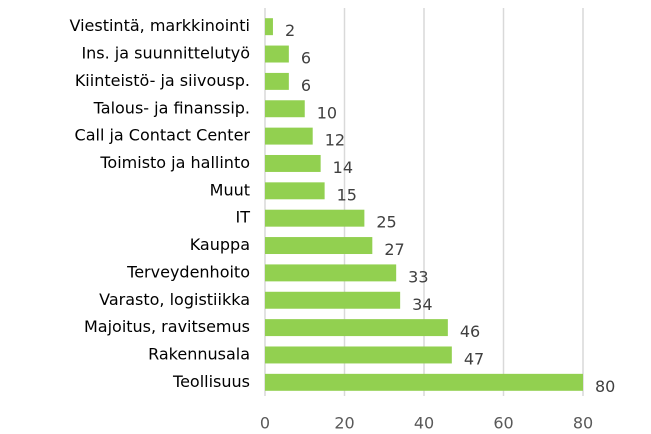  Describe the element at coordinates (343, 167) in the screenshot. I see `value-label: 14` at that location.